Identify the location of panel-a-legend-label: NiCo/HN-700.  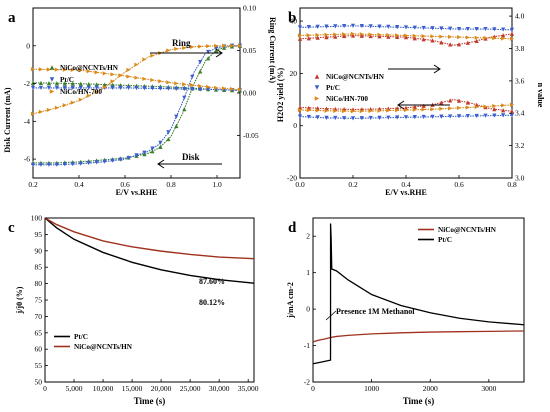
(81, 92).